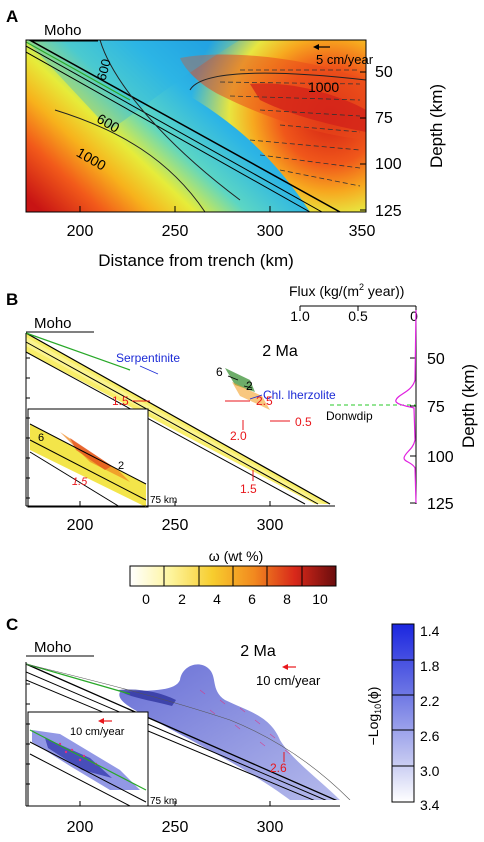  I want to click on inset-depth-label: 75 km, so click(163, 500).